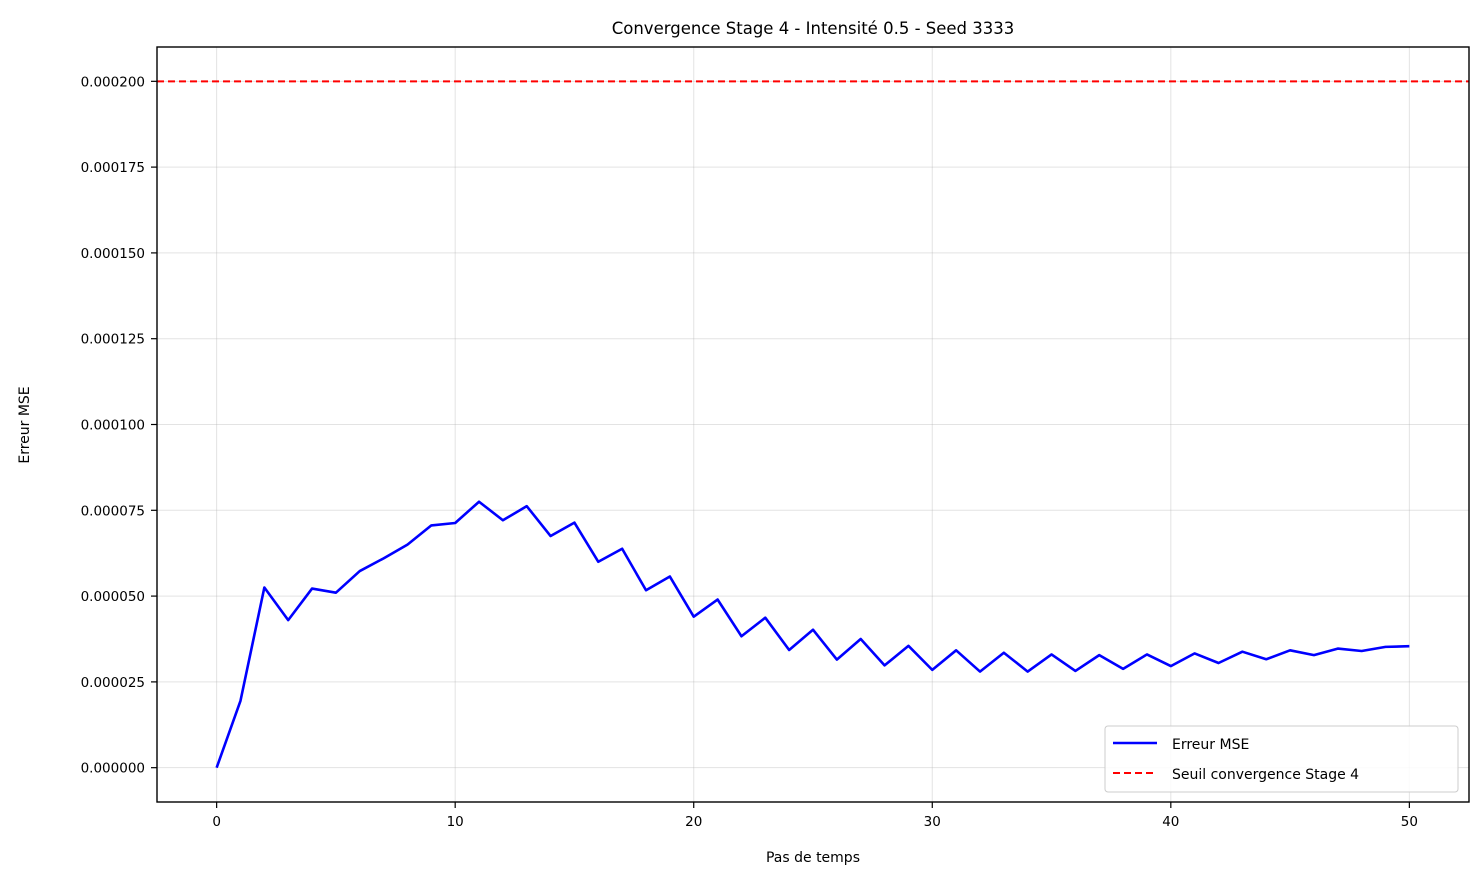 Image resolution: width=1484 pixels, height=881 pixels. I want to click on legend: Erreur MSE Seuil convergence Stage 4, so click(1281, 759).